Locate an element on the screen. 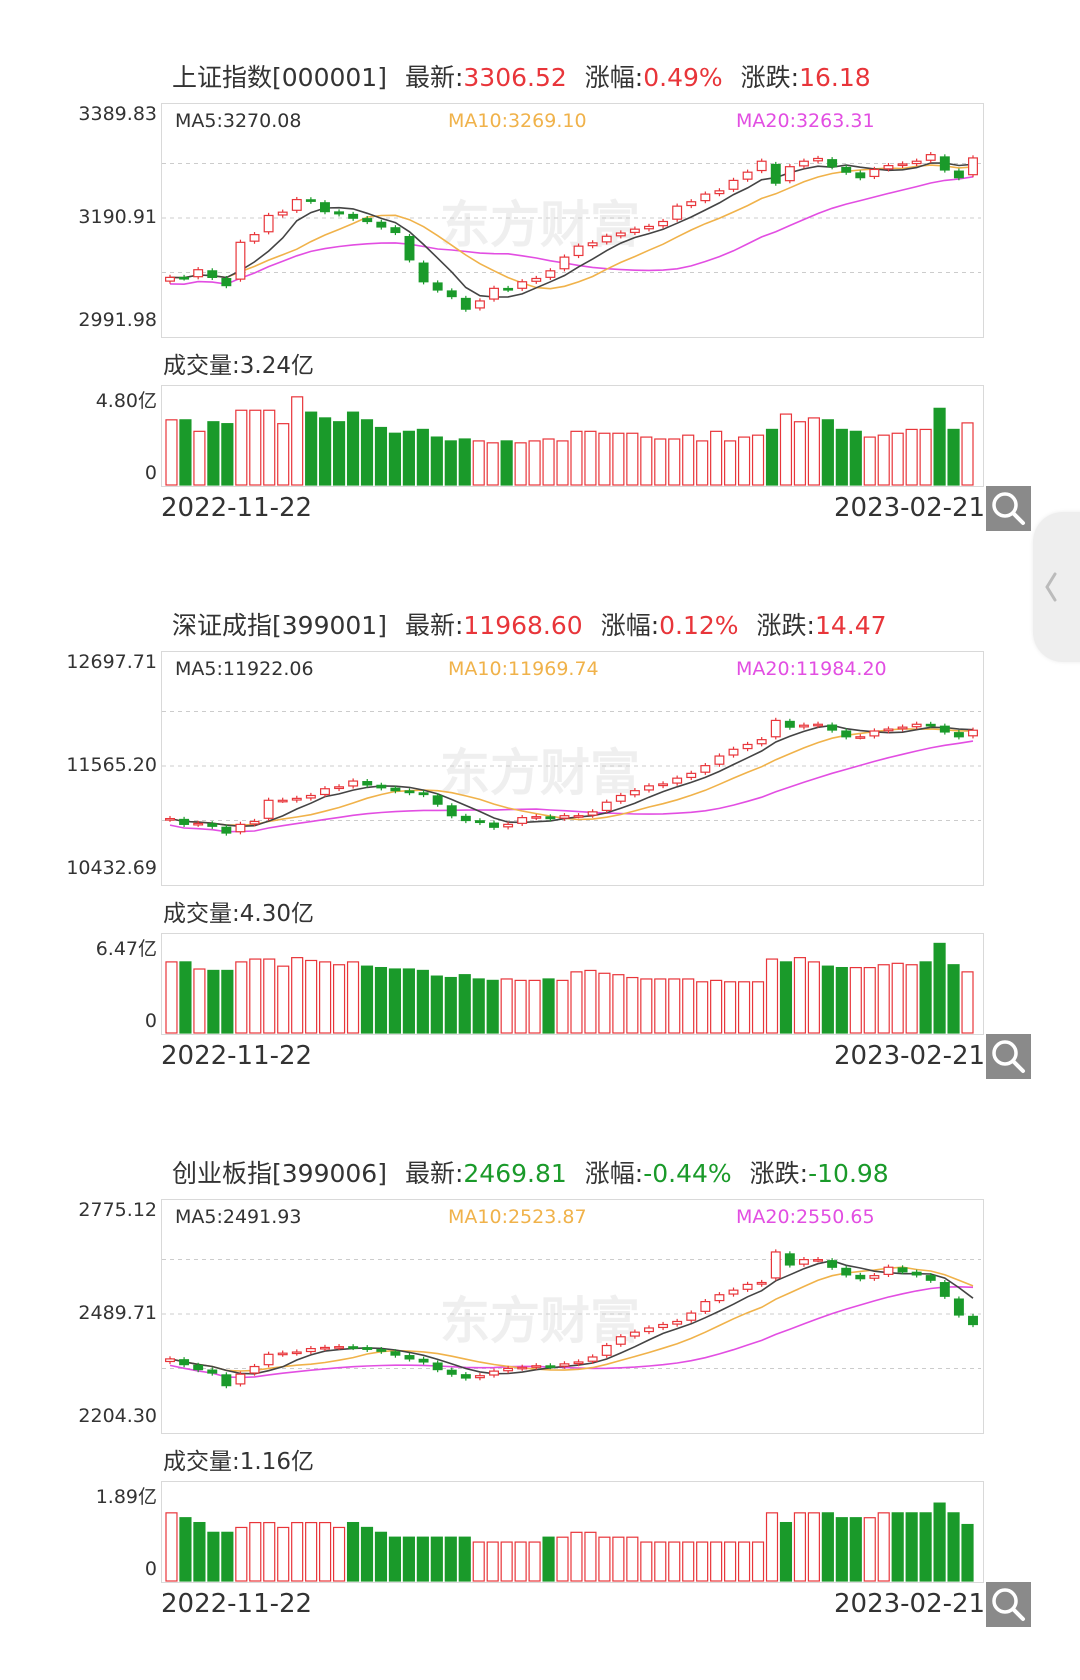  side-expand-tab is located at coordinates (1056, 587).